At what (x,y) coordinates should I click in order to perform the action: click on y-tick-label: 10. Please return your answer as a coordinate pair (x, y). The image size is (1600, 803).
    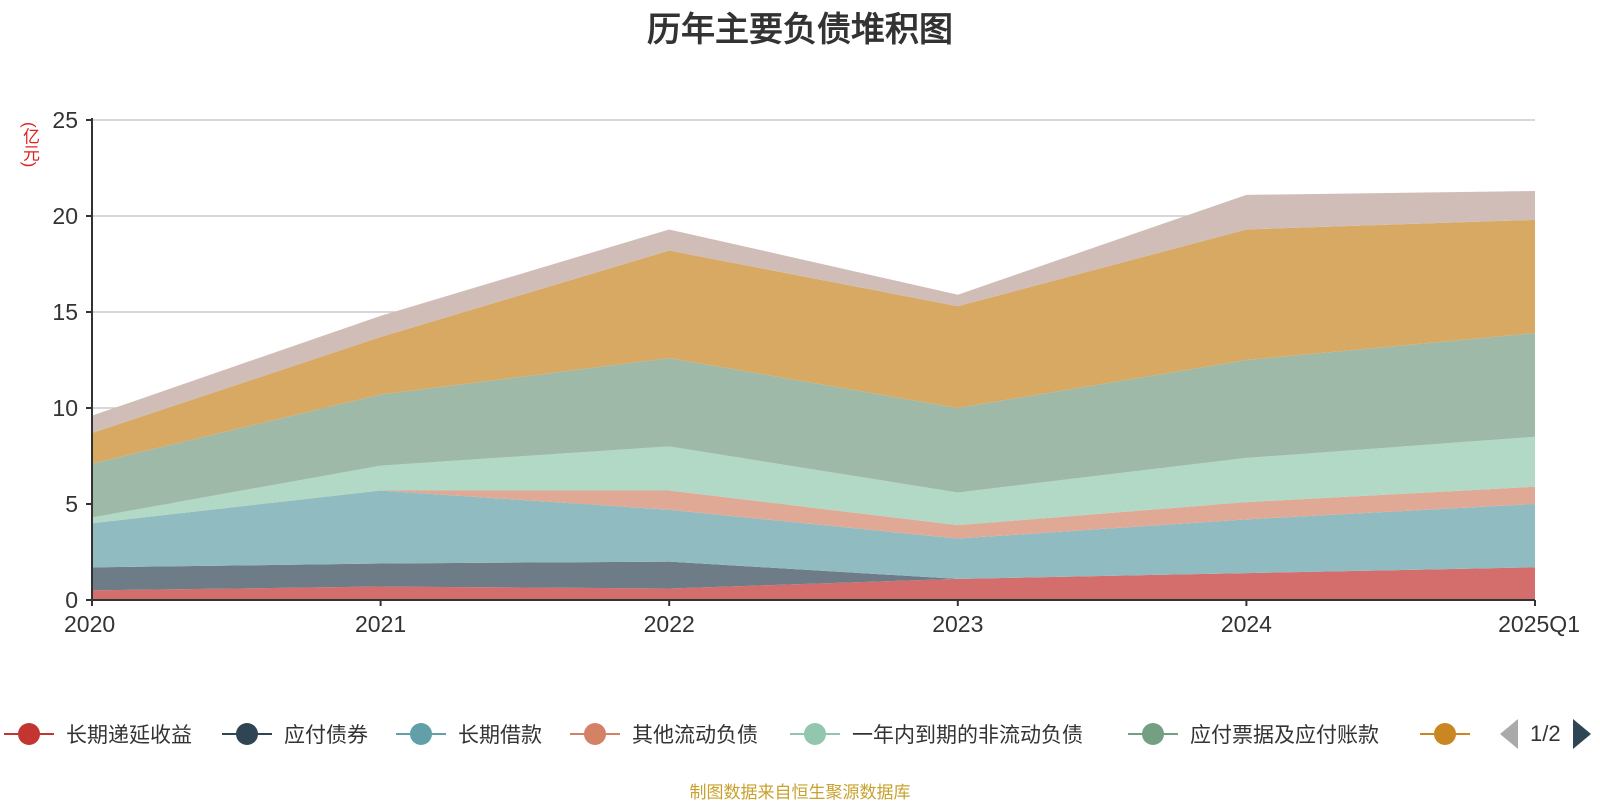
    Looking at the image, I should click on (65, 408).